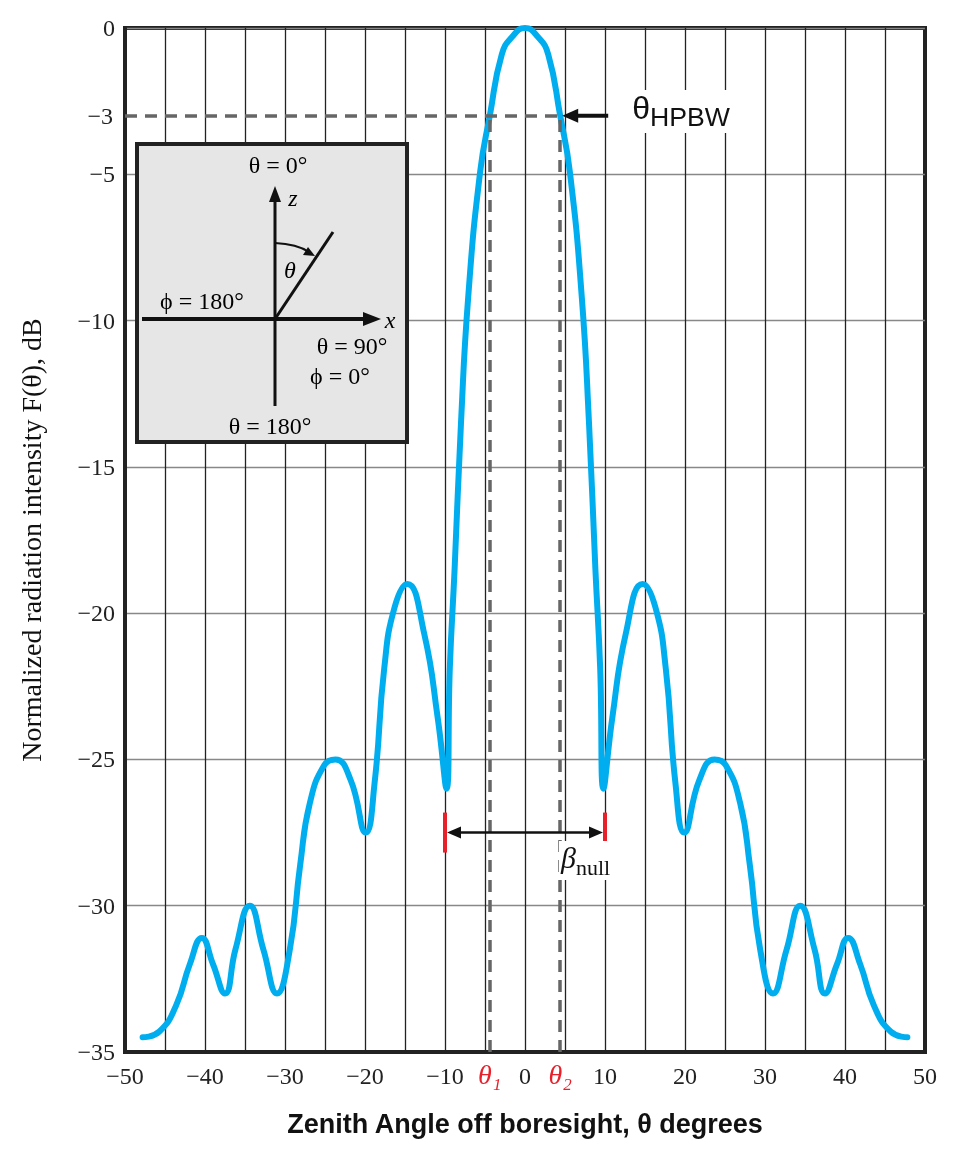 The image size is (955, 1150). Describe the element at coordinates (685, 1076) in the screenshot. I see `x-tick-label: 20` at that location.